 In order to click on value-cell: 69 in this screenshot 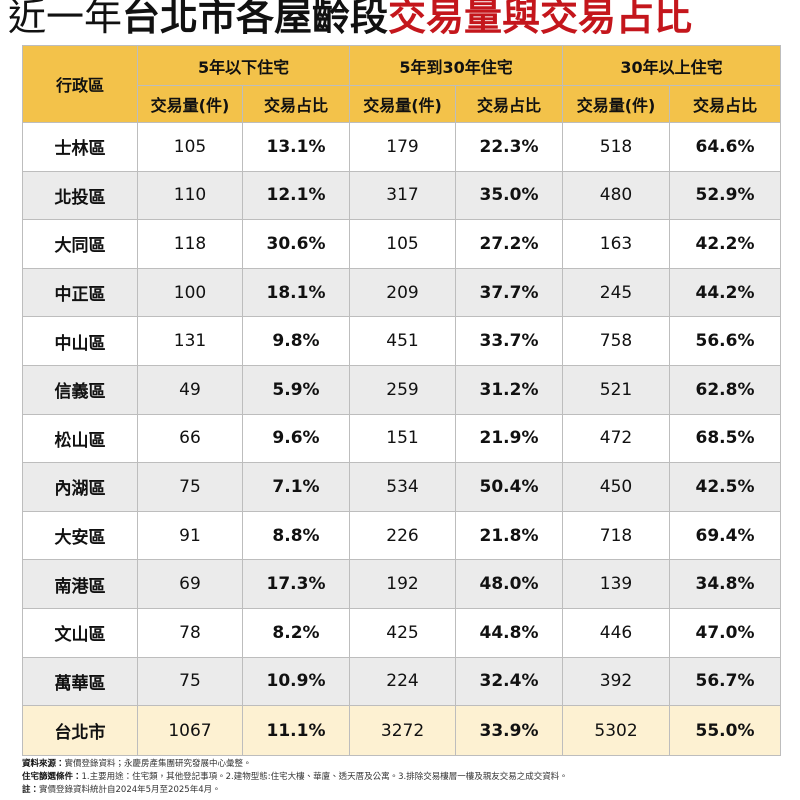, I will do `click(190, 584)`.